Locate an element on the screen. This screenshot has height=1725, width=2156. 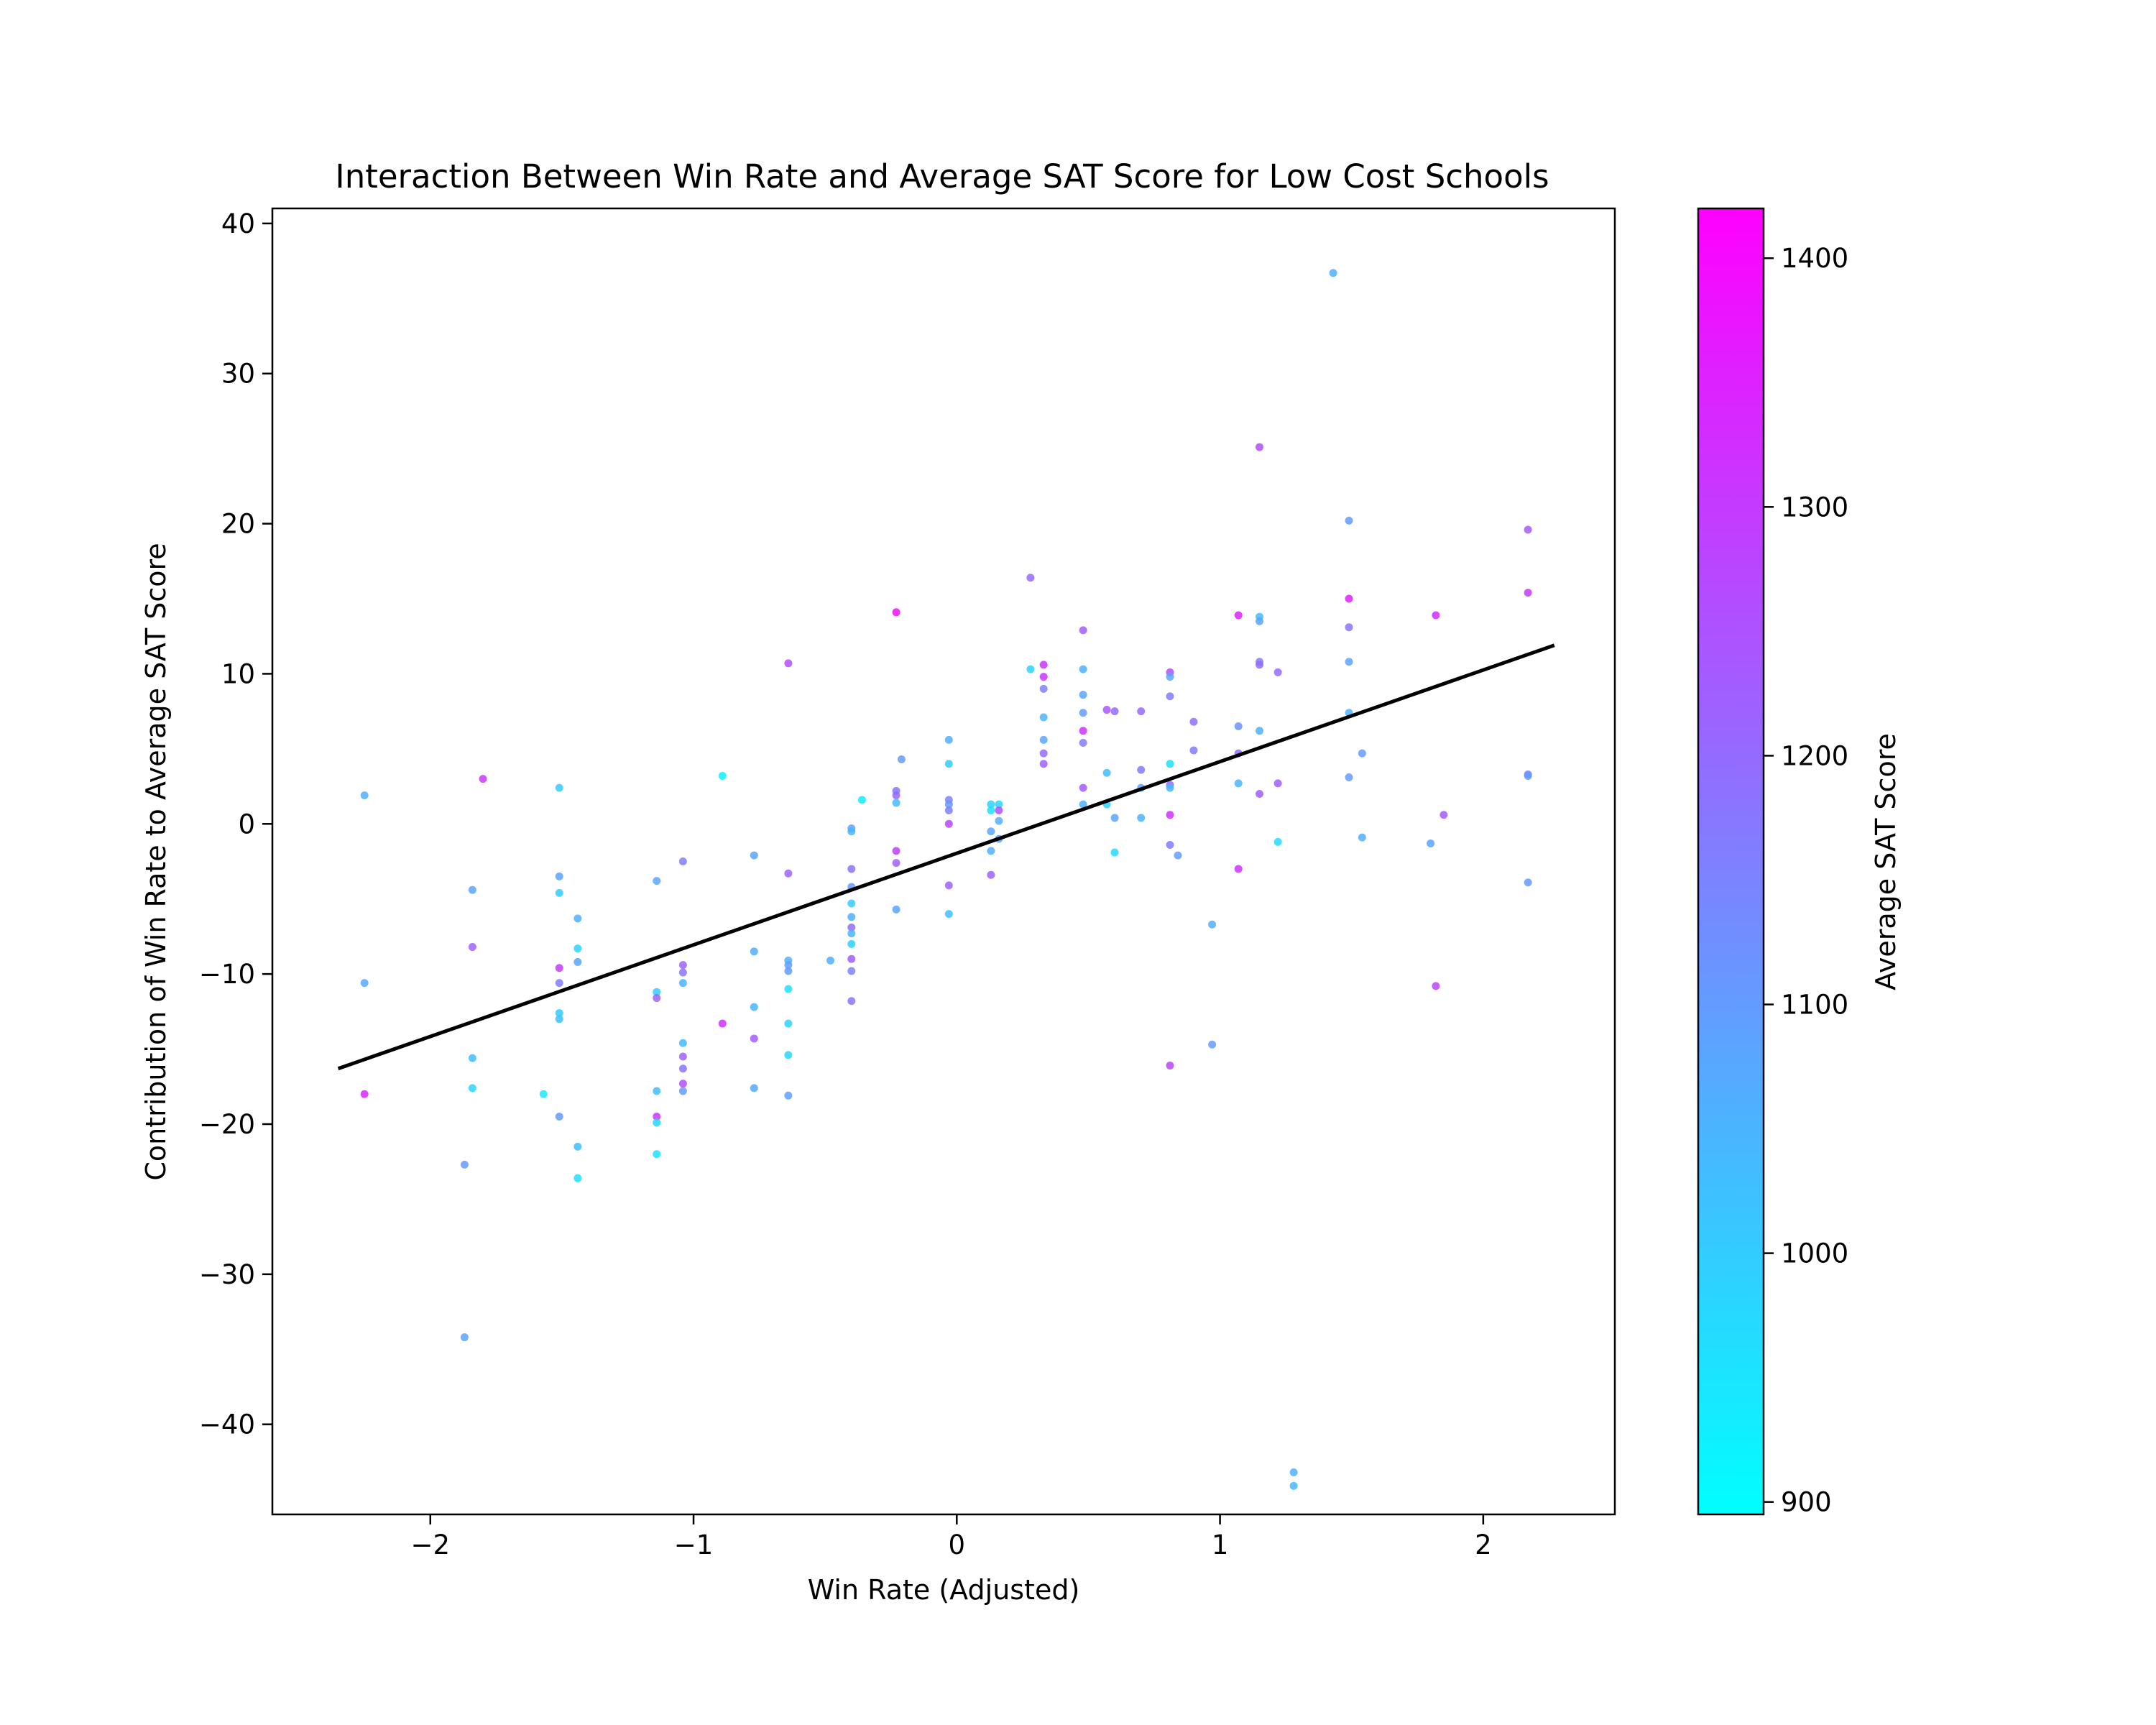
x-tick-label: 0 is located at coordinates (957, 1545).